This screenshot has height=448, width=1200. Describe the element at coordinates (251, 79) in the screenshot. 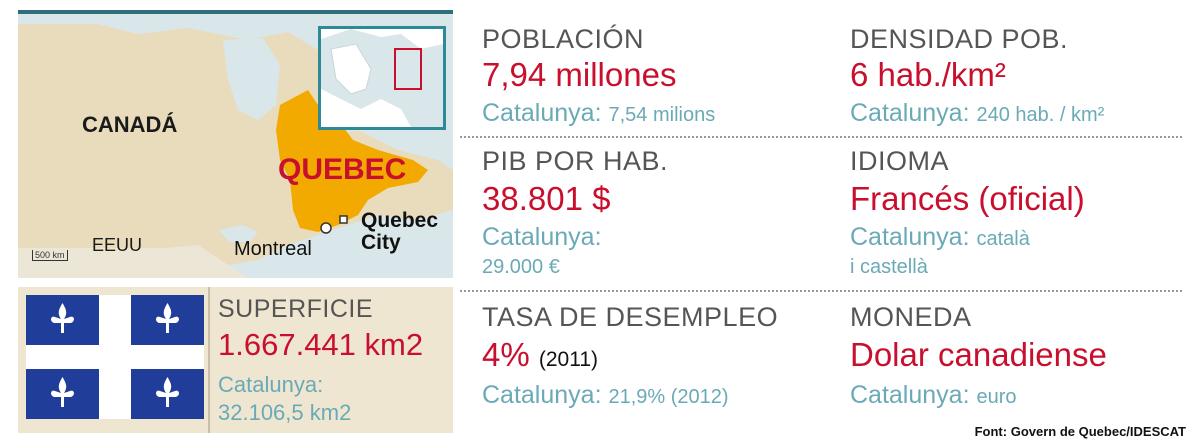

I see `hudson-bay` at that location.